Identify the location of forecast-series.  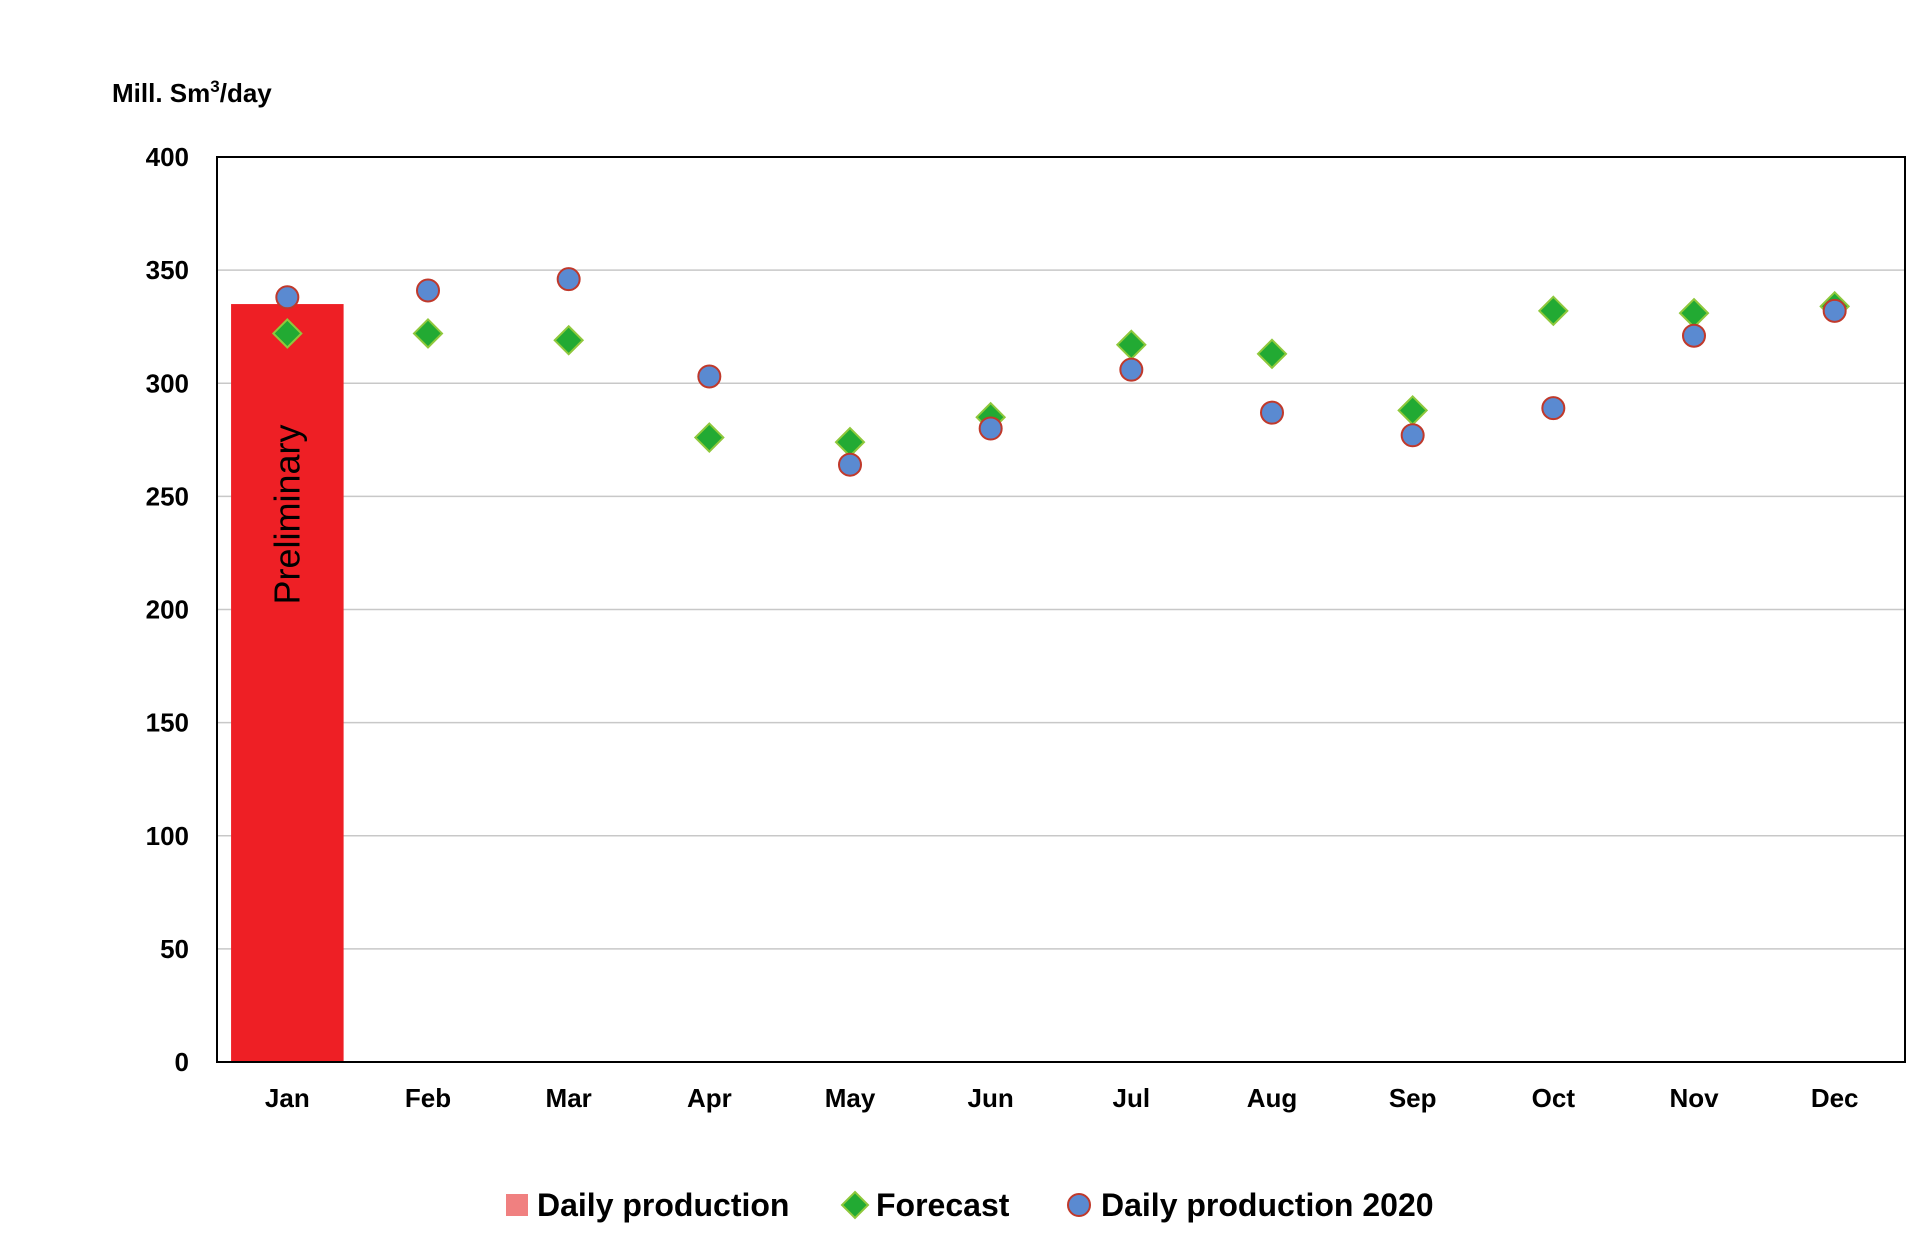
(1061, 374).